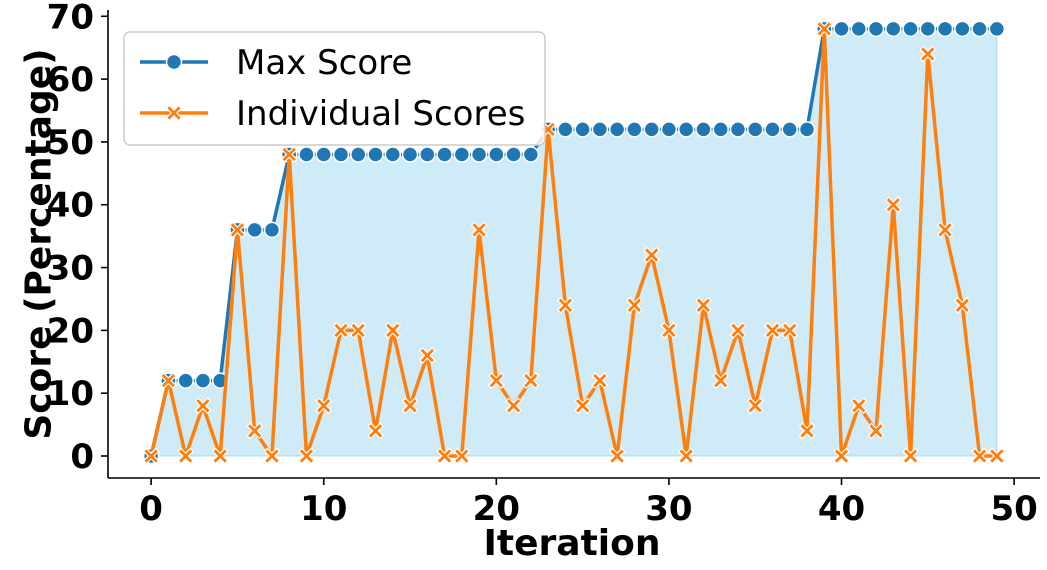 The image size is (1047, 570). Describe the element at coordinates (70, 143) in the screenshot. I see `y-tick-label: 50` at that location.